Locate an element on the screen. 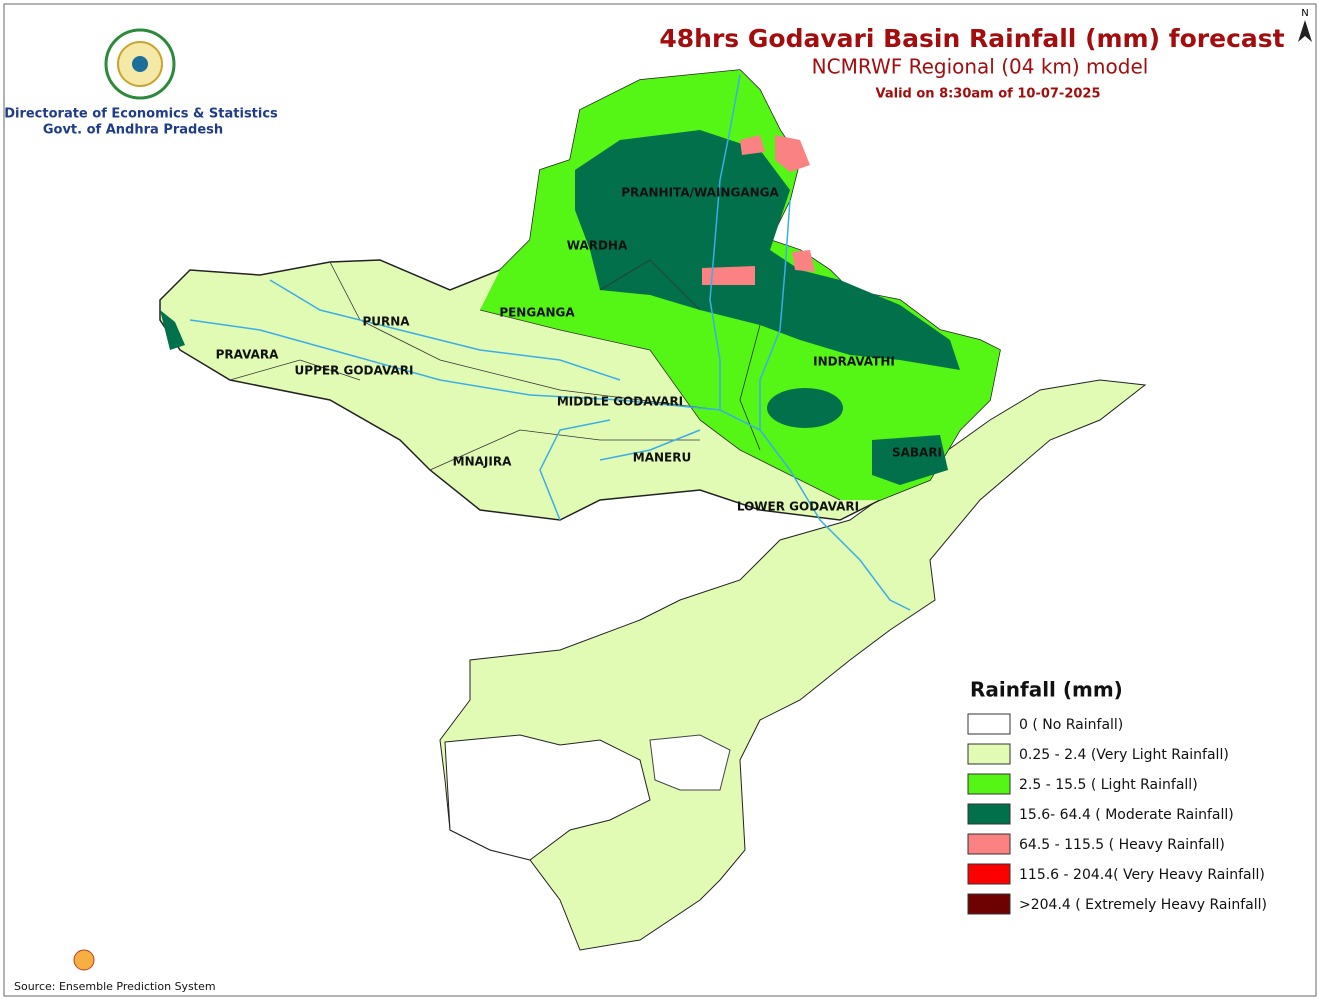  org-line1: Directorate of Economics & Statistics is located at coordinates (141, 114).